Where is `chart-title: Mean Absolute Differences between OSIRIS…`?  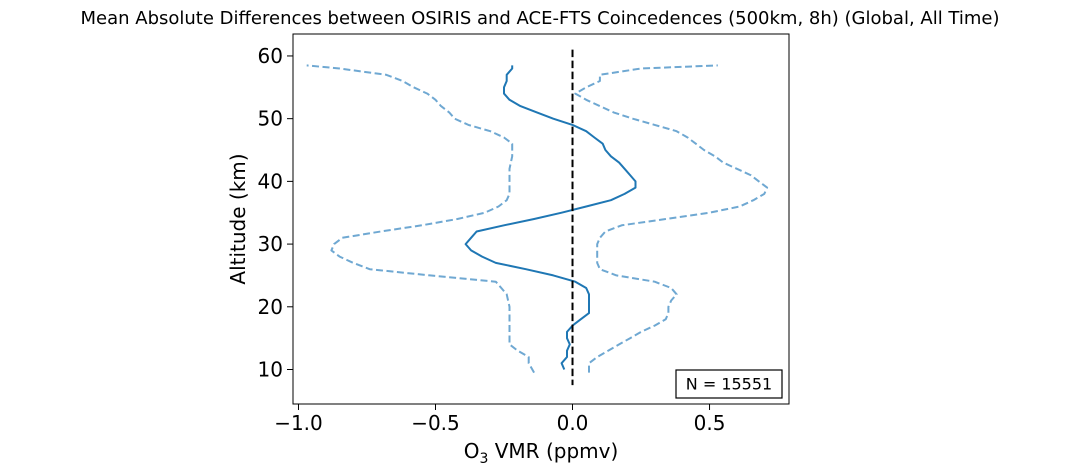 chart-title: Mean Absolute Differences between OSIRIS… is located at coordinates (540, 18).